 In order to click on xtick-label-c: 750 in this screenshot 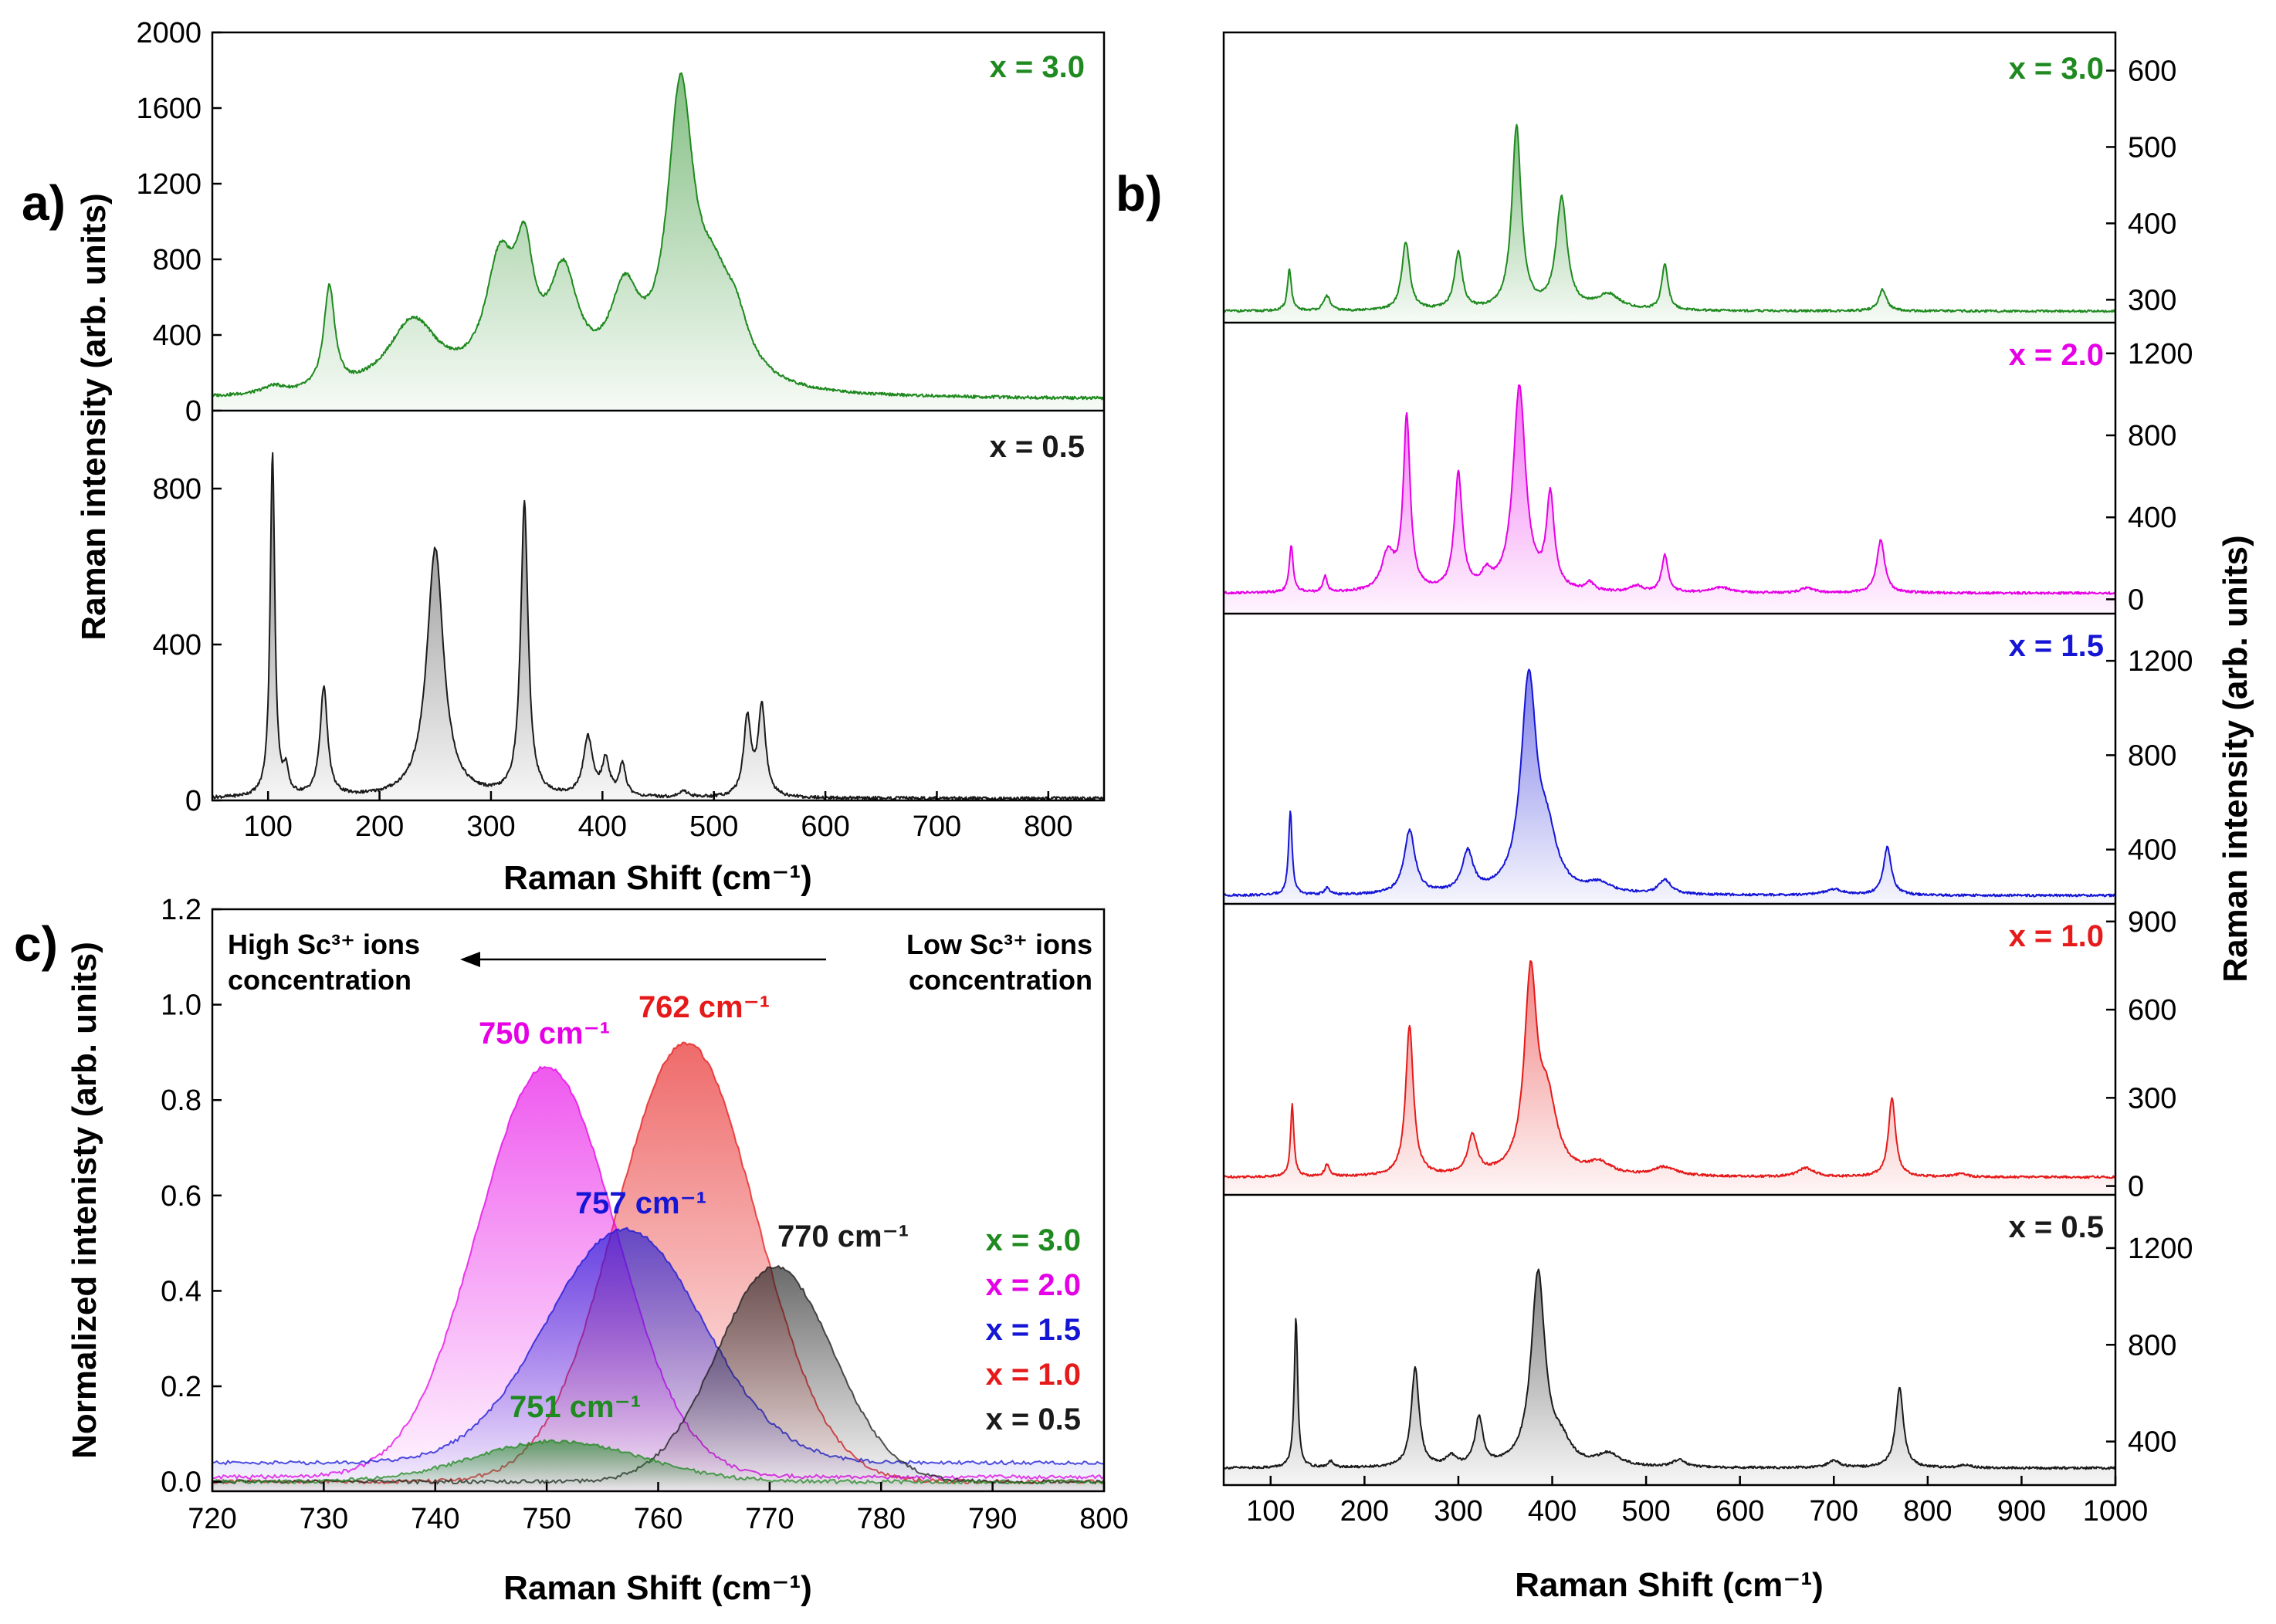, I will do `click(546, 1519)`.